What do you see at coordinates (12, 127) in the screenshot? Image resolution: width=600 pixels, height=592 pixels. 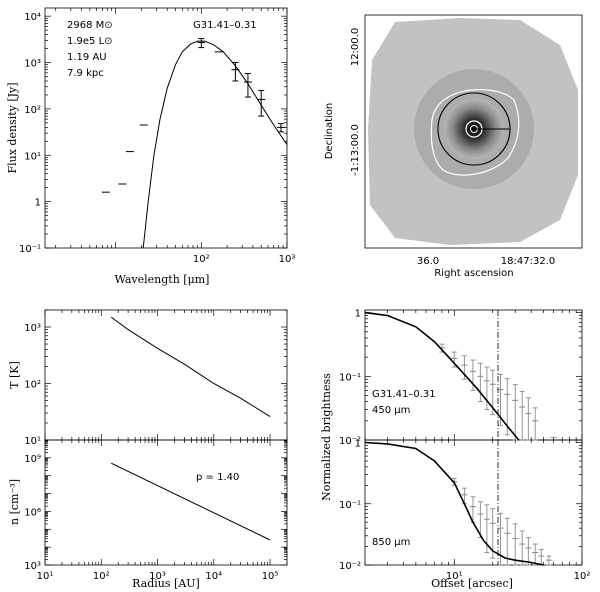 I see `sed-y-label: Flux density [Jy]` at bounding box center [12, 127].